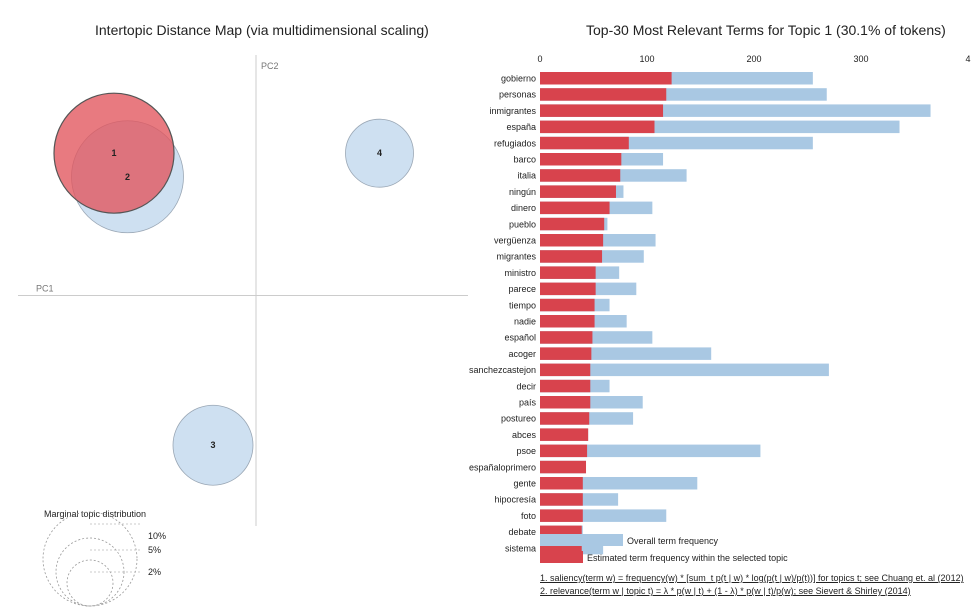  Describe the element at coordinates (157, 536) in the screenshot. I see `marginal-label-3: 10%` at that location.